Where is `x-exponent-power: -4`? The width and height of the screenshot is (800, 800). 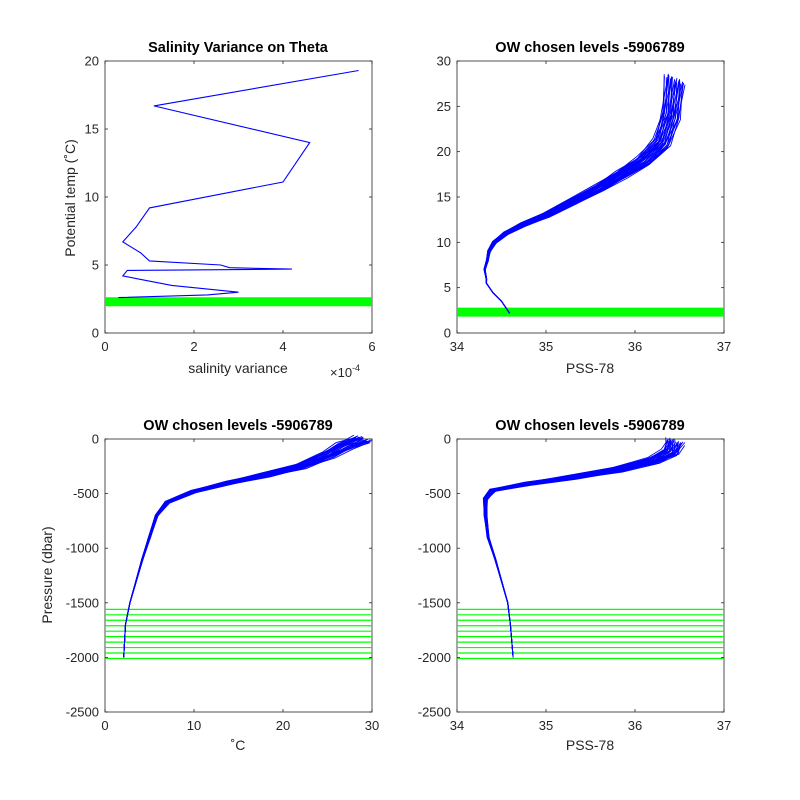 x-exponent-power: -4 is located at coordinates (356, 368).